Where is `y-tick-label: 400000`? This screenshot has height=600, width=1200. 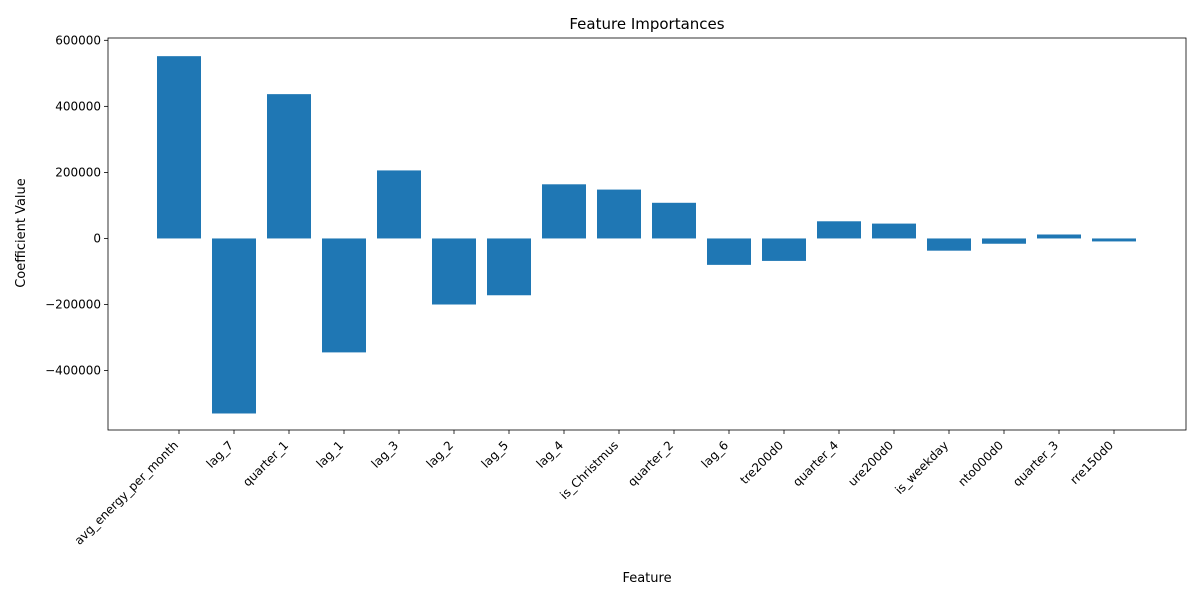 y-tick-label: 400000 is located at coordinates (78, 106).